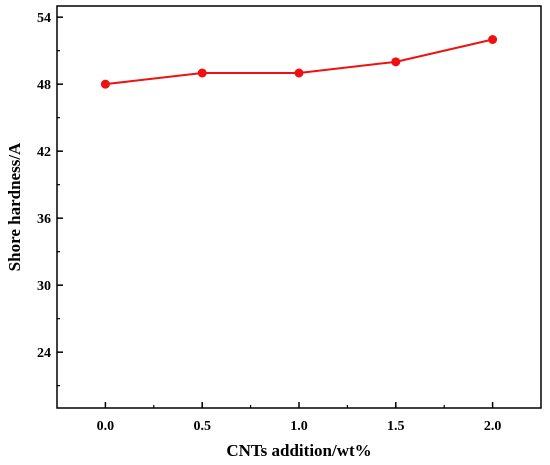  I want to click on y-tick-label-5: 54, so click(44, 18).